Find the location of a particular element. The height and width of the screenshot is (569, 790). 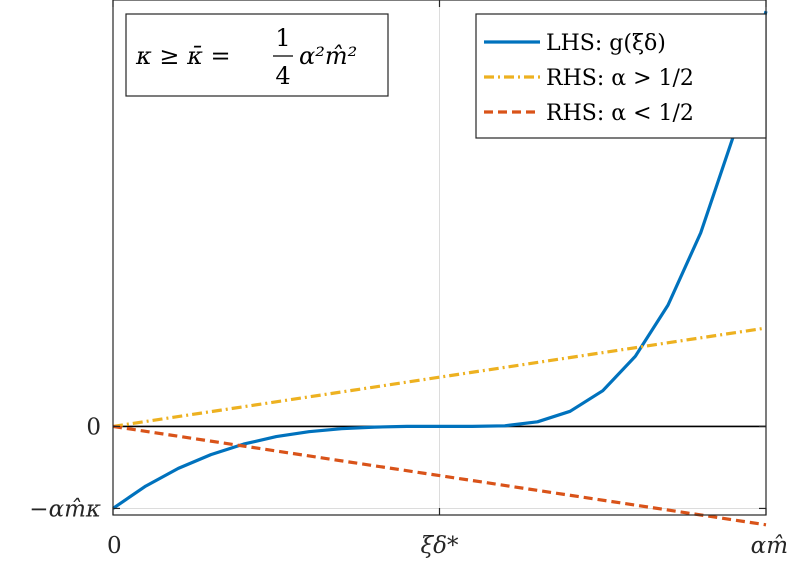

legend-label-rhs-low: RHS: α < 1/2 is located at coordinates (620, 113).